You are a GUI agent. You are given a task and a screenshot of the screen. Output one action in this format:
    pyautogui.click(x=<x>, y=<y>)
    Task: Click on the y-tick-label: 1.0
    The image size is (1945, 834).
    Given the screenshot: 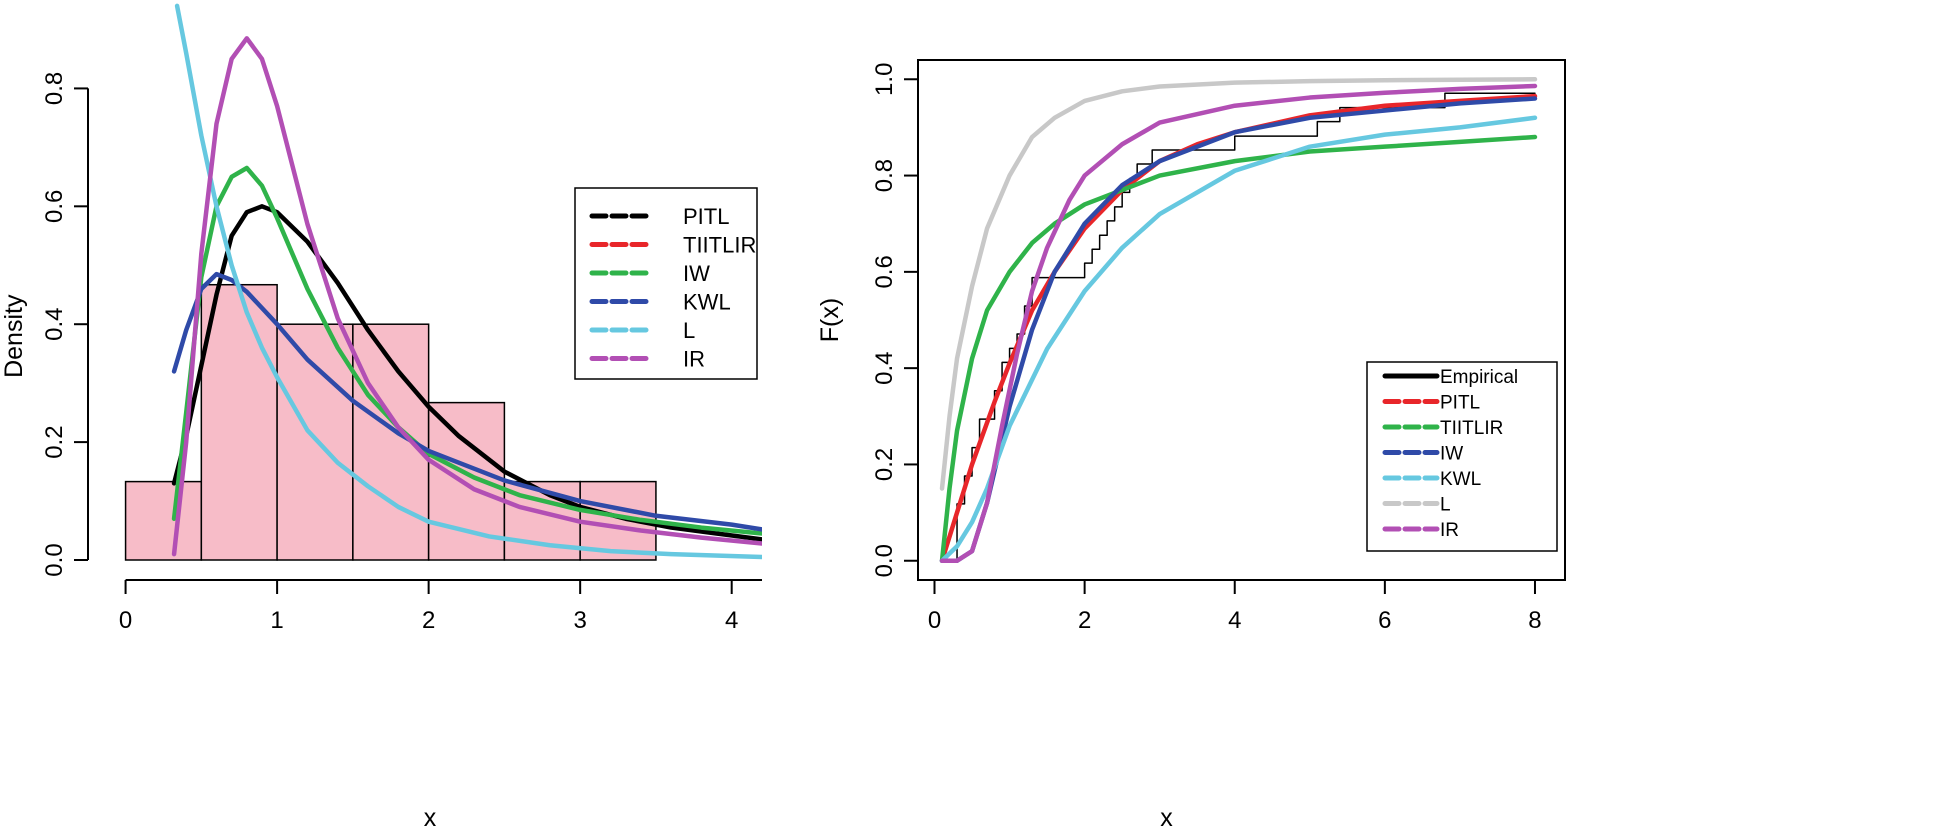 What is the action you would take?
    pyautogui.click(x=884, y=79)
    